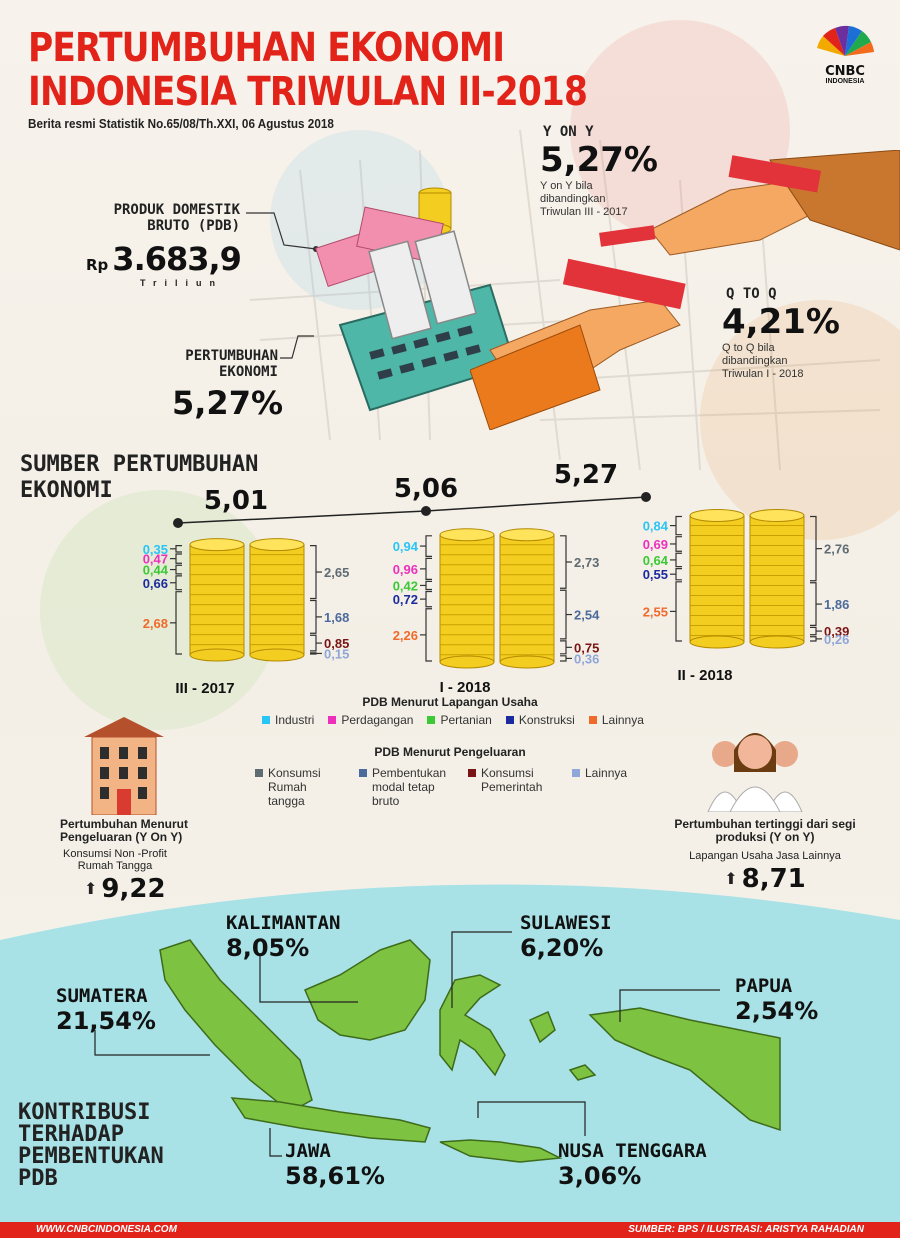 Image resolution: width=900 pixels, height=1238 pixels. I want to click on expenditure-value-label: 0,15, so click(336, 653).